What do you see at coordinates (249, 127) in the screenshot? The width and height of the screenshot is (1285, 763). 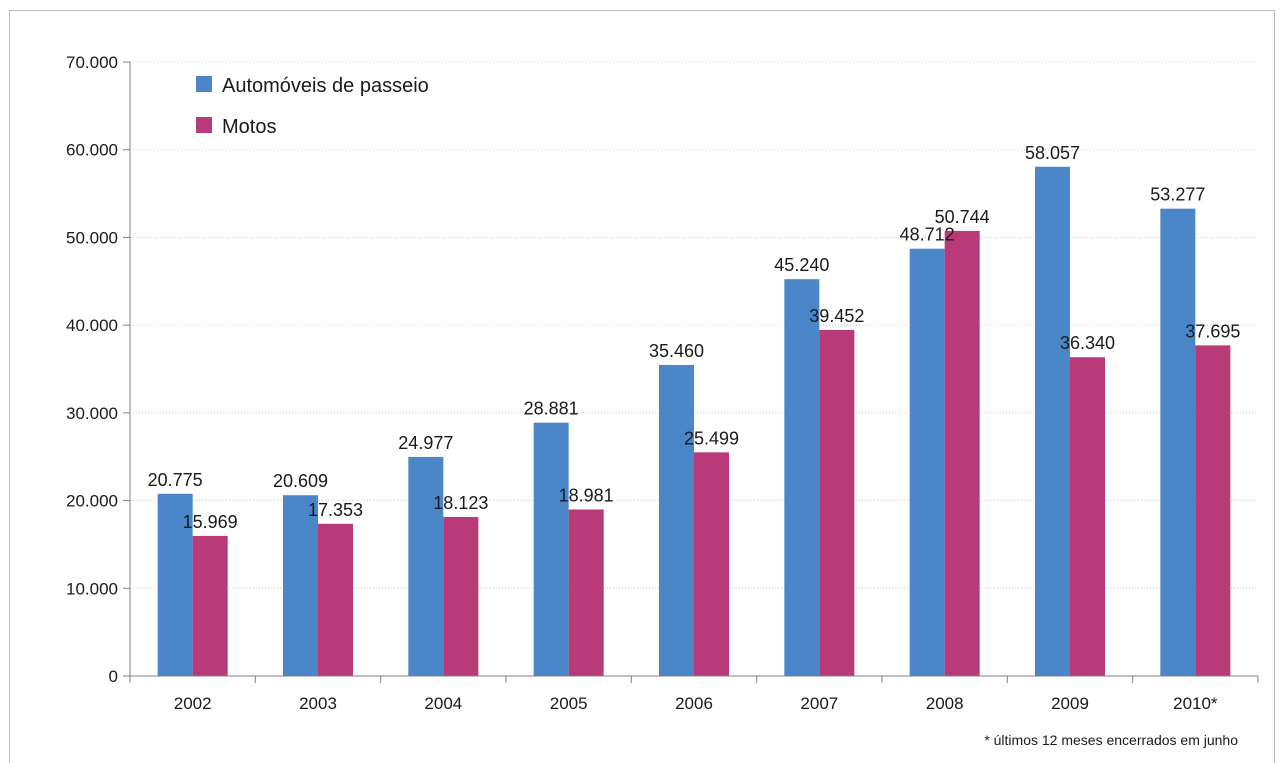 I see `legend-label: Motos` at bounding box center [249, 127].